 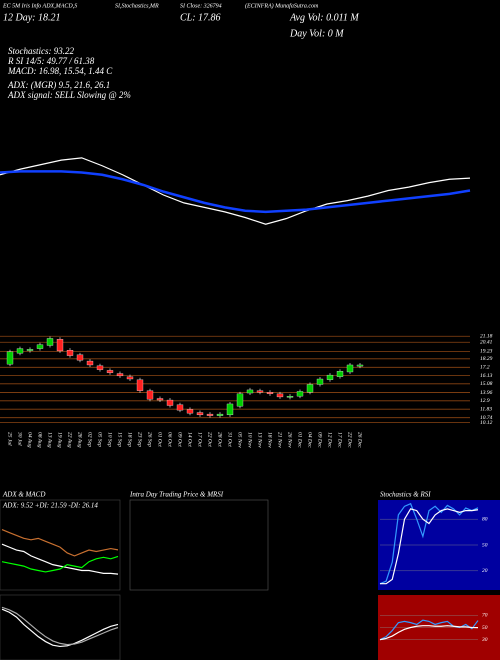 I want to click on date-label: 22 Dec, so click(x=350, y=440).